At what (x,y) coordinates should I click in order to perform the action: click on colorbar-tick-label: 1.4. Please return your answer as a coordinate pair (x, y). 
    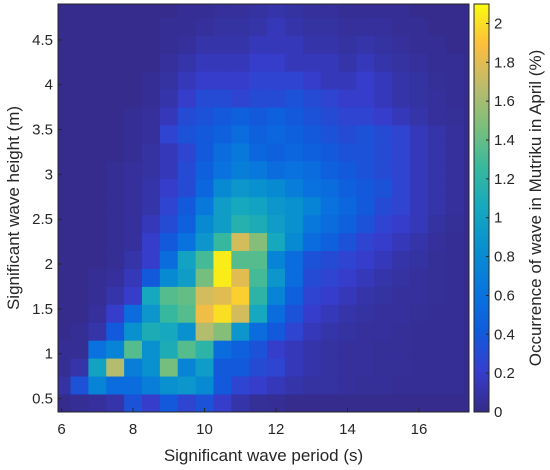
    Looking at the image, I should click on (504, 140).